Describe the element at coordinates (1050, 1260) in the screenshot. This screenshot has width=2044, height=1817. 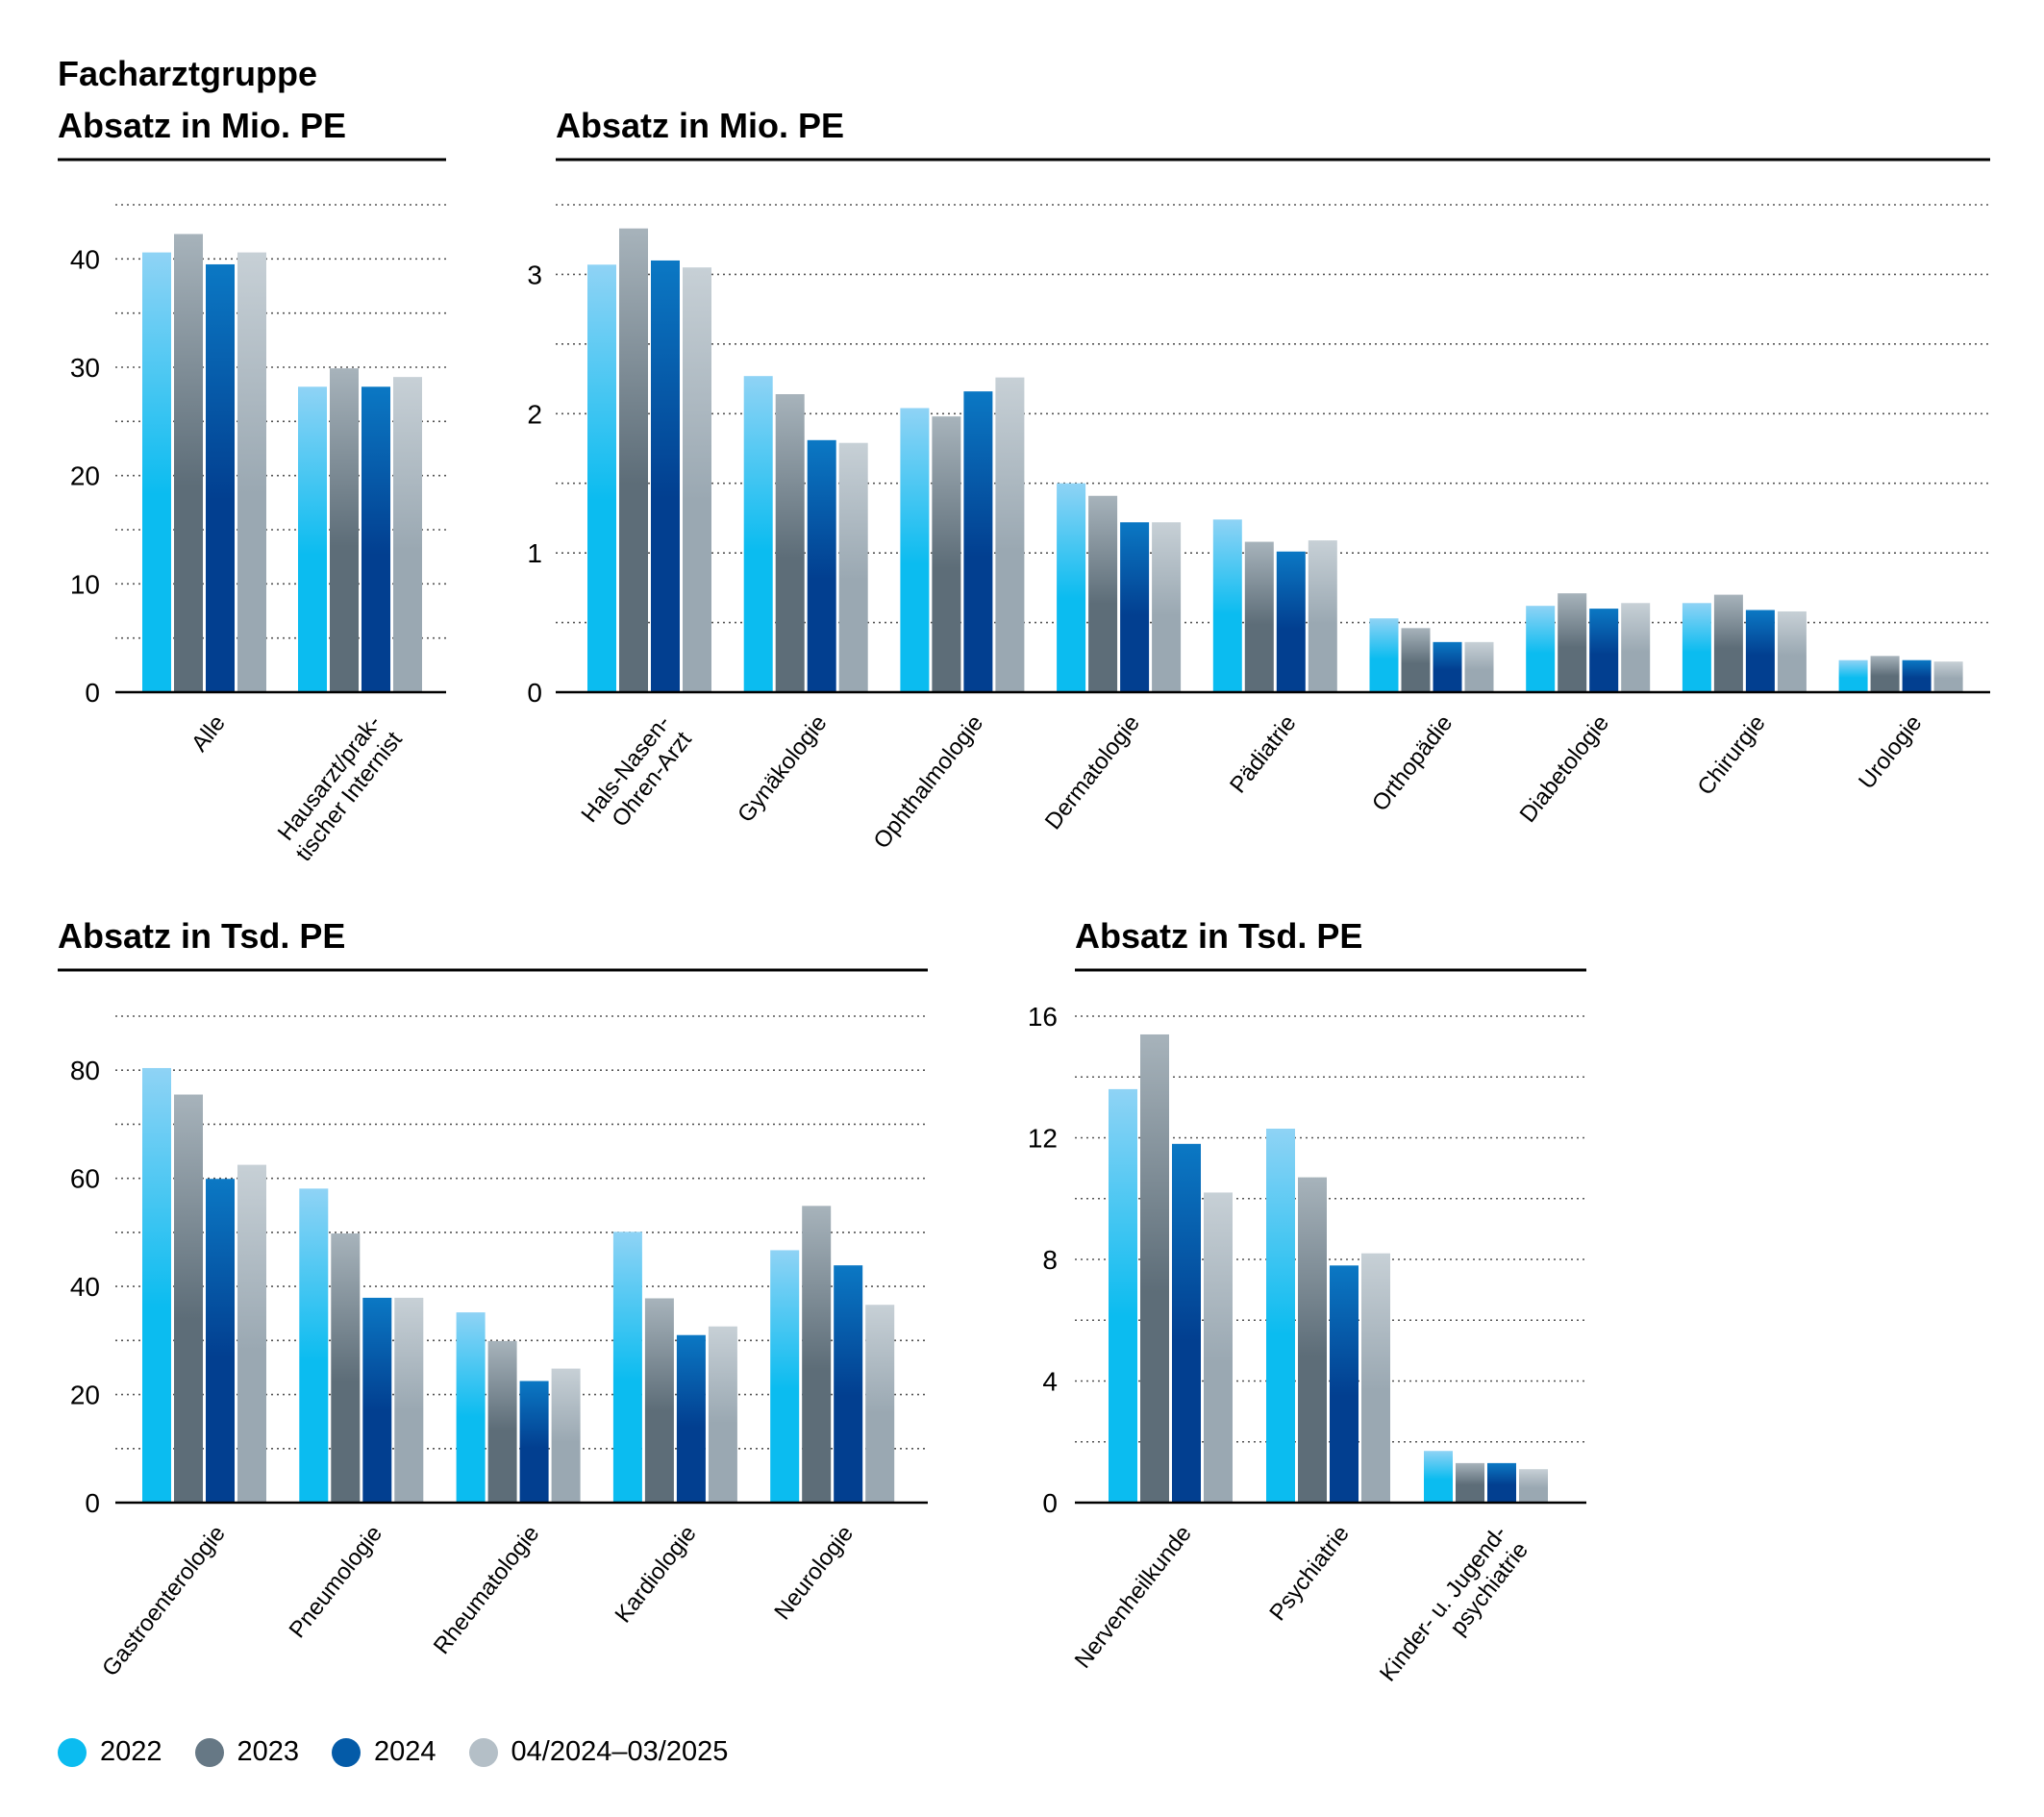
I see `y-tick-label: 8` at that location.